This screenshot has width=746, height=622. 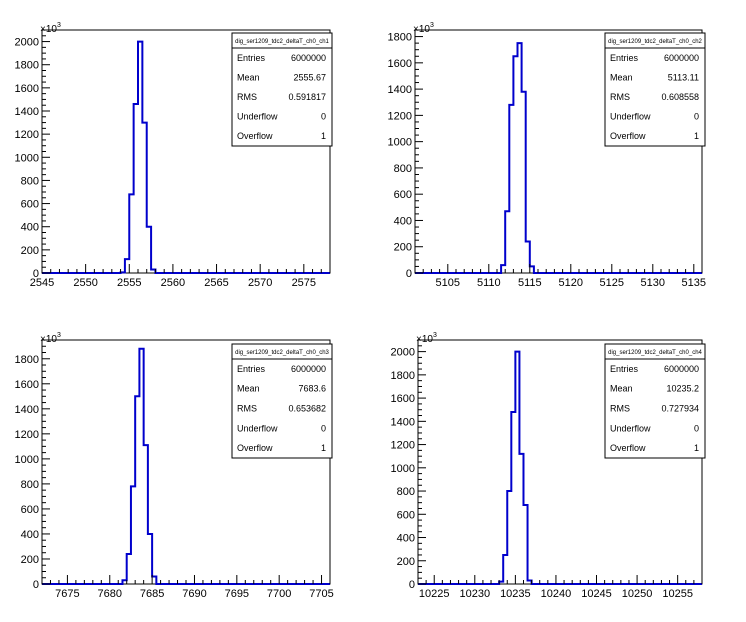 I want to click on histogram-title: dig_ser1209_tdc2_deltaT_ch0_ch4, so click(x=655, y=353).